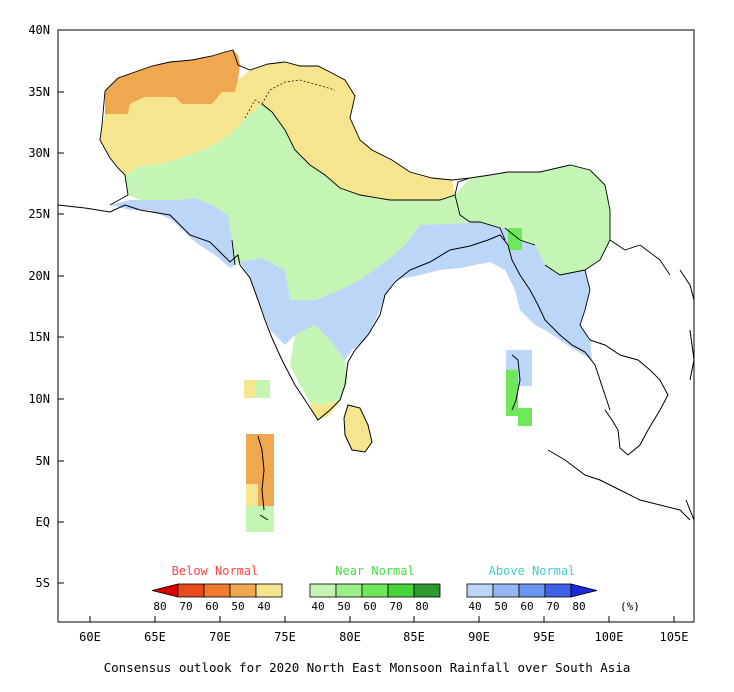 This screenshot has height=692, width=734. What do you see at coordinates (374, 571) in the screenshot?
I see `legend-near-normal-title: Near Normal` at bounding box center [374, 571].